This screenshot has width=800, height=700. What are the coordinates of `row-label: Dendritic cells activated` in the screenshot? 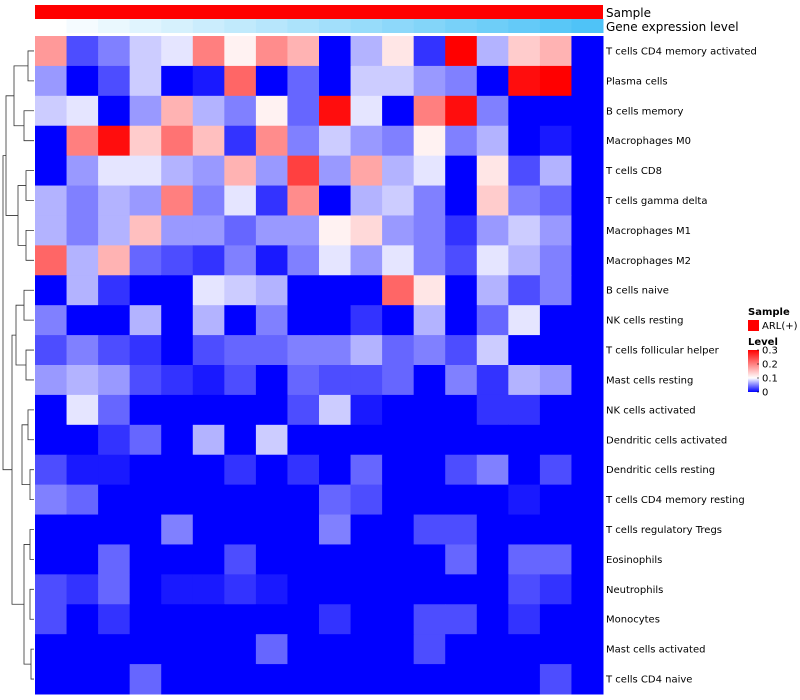 It's located at (666, 440).